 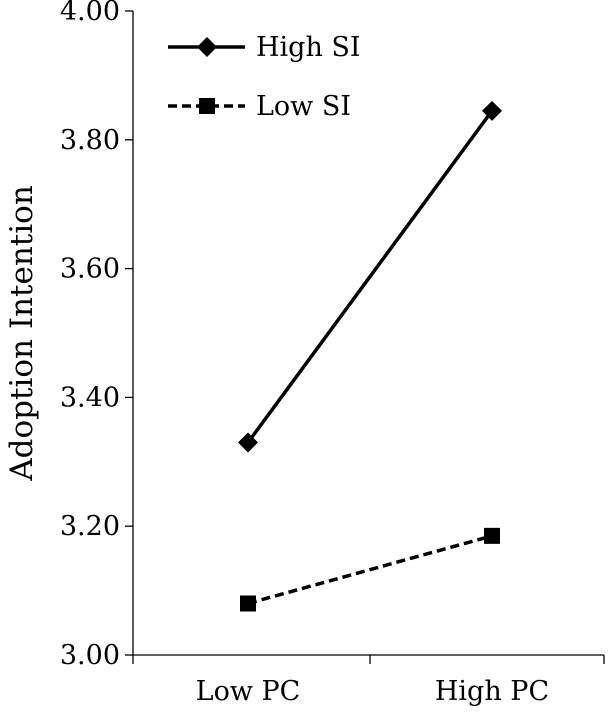 What do you see at coordinates (248, 691) in the screenshot?
I see `x-tick-label: Low PC` at bounding box center [248, 691].